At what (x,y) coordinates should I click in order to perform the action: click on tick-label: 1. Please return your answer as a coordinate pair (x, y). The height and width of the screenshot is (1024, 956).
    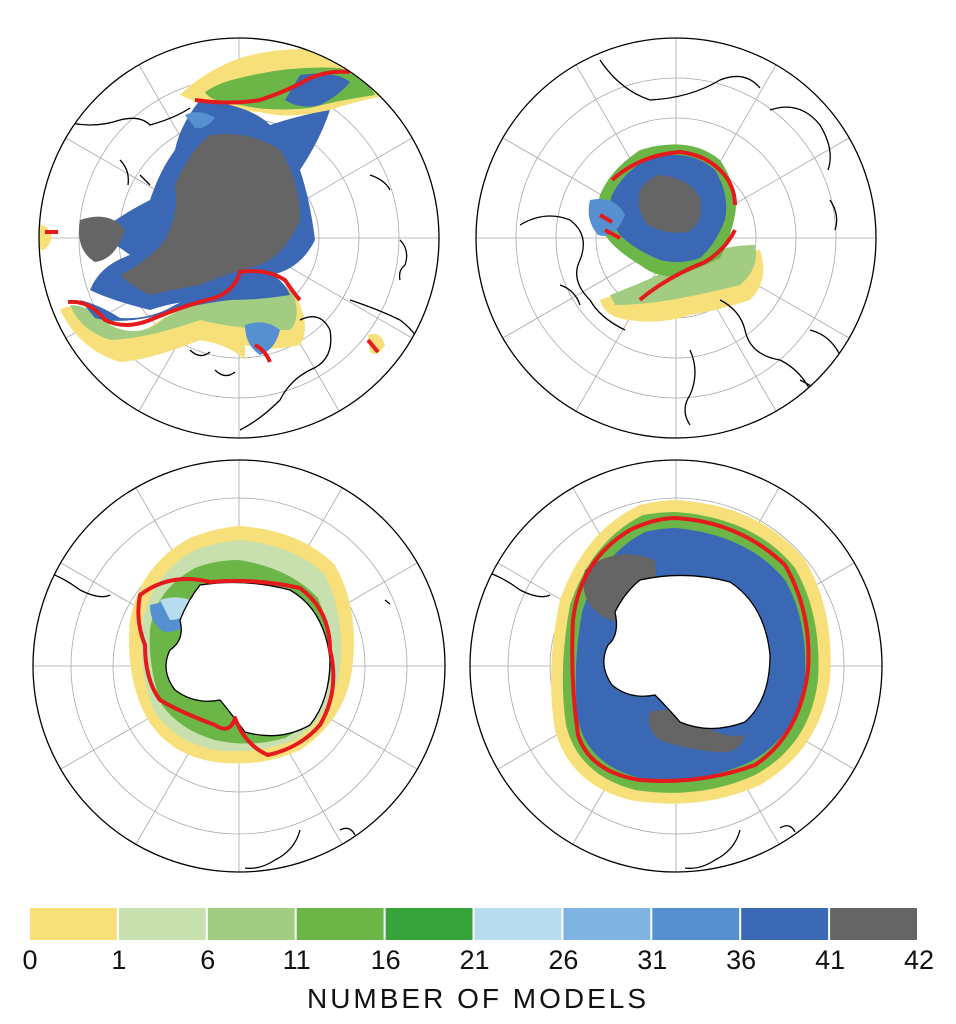
    Looking at the image, I should click on (119, 960).